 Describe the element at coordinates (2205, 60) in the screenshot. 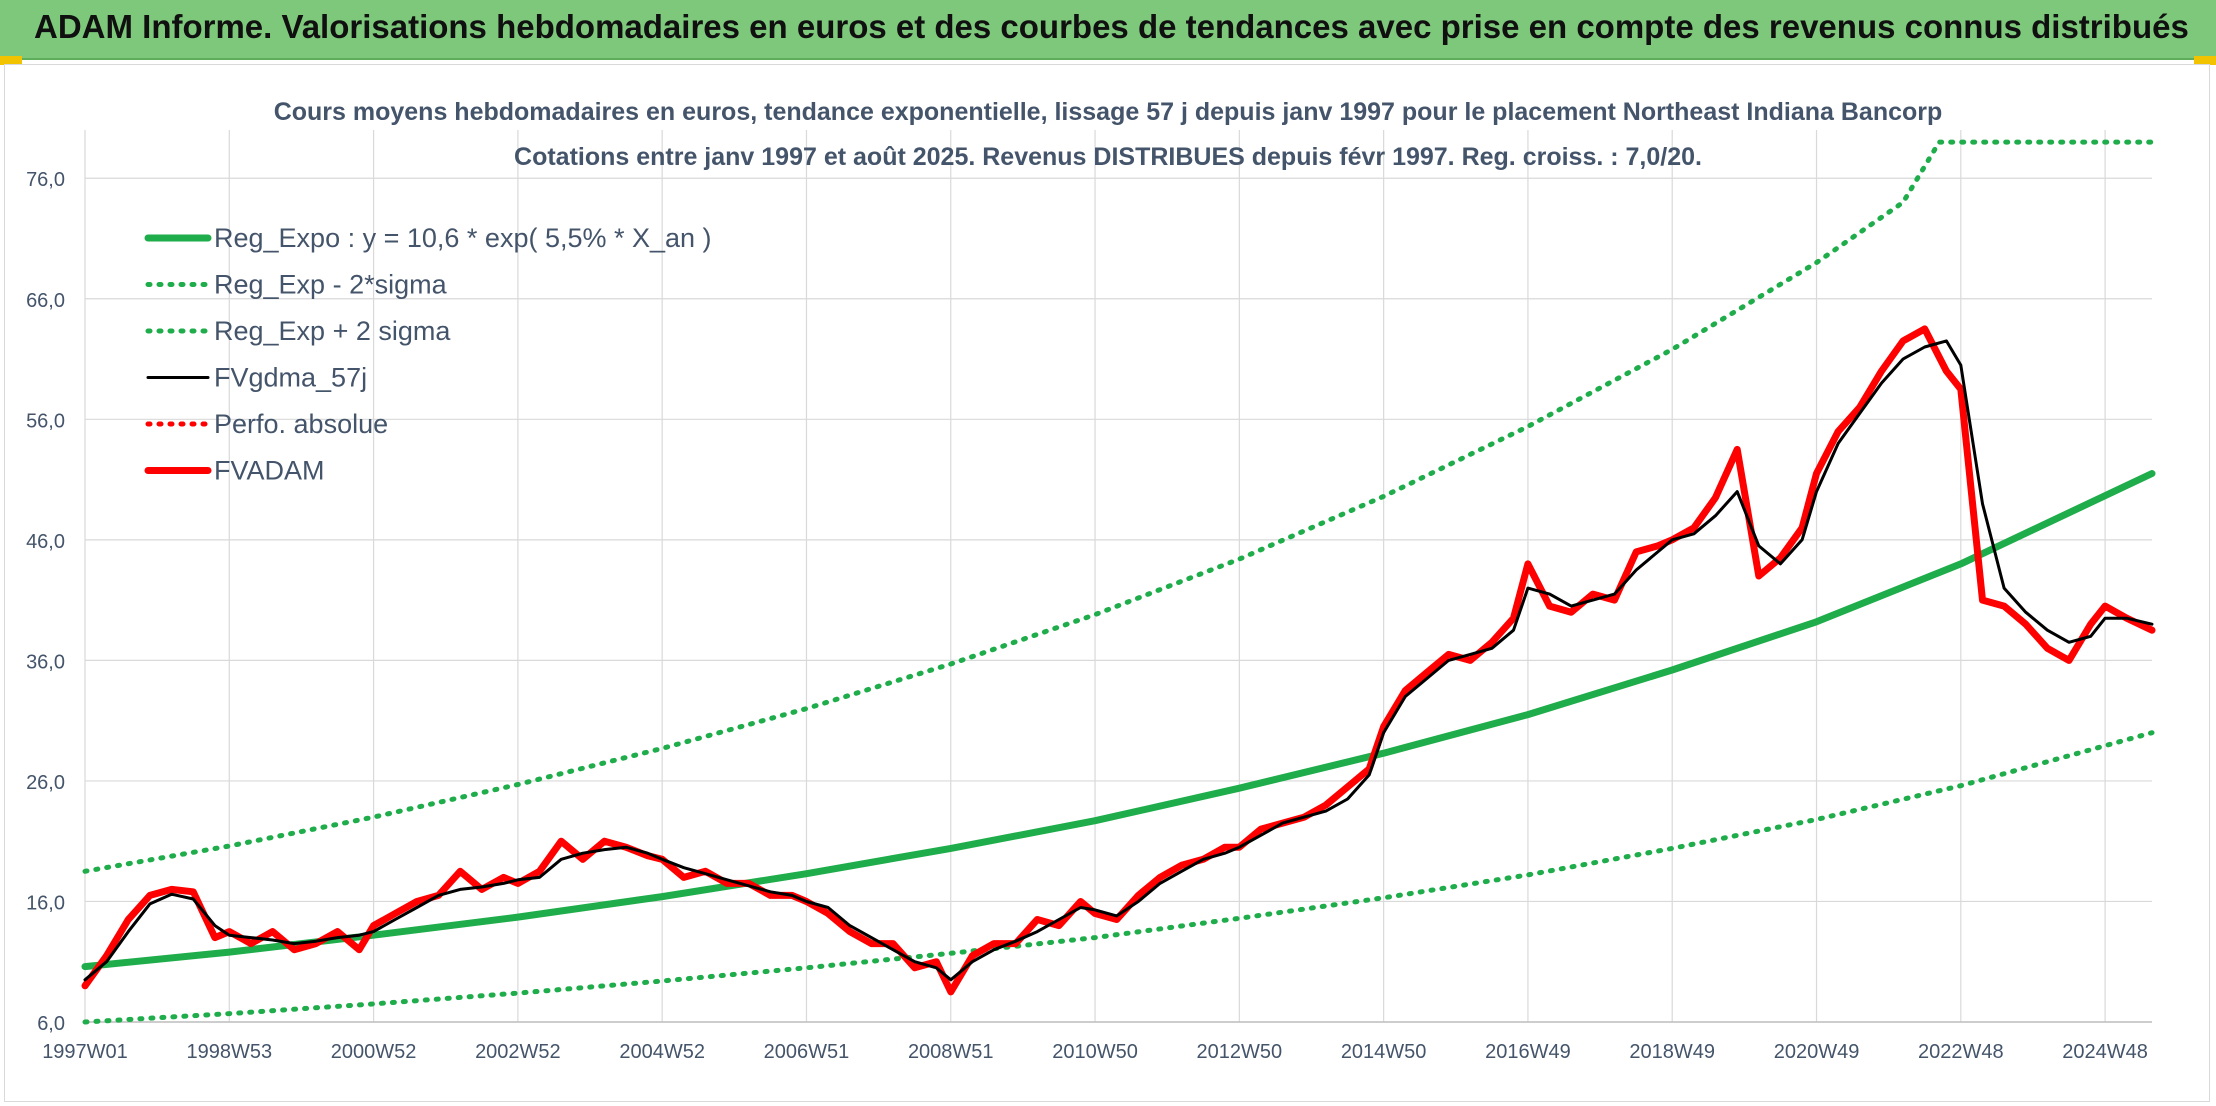

I see `corner-marker-right` at that location.